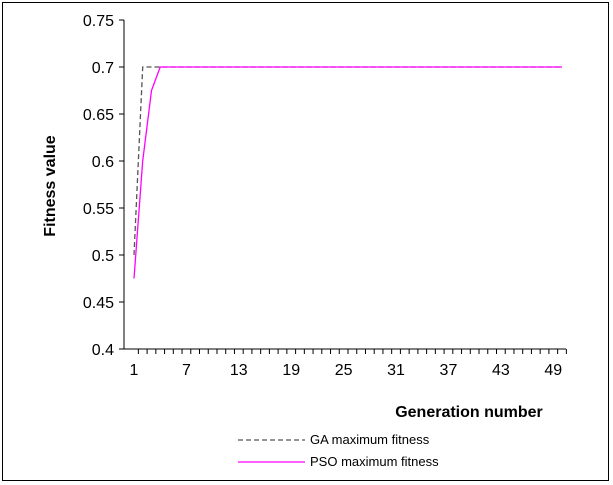 This screenshot has height=485, width=613. I want to click on legend-label: PSO maximum fitness, so click(374, 461).